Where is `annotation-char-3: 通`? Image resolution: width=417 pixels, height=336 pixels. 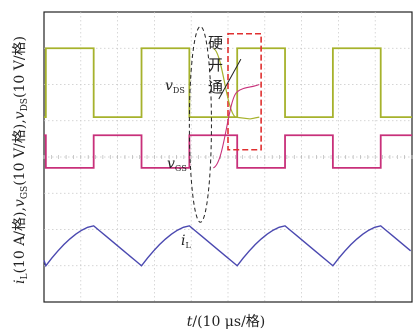 annotation-char-3: 通 is located at coordinates (215, 87).